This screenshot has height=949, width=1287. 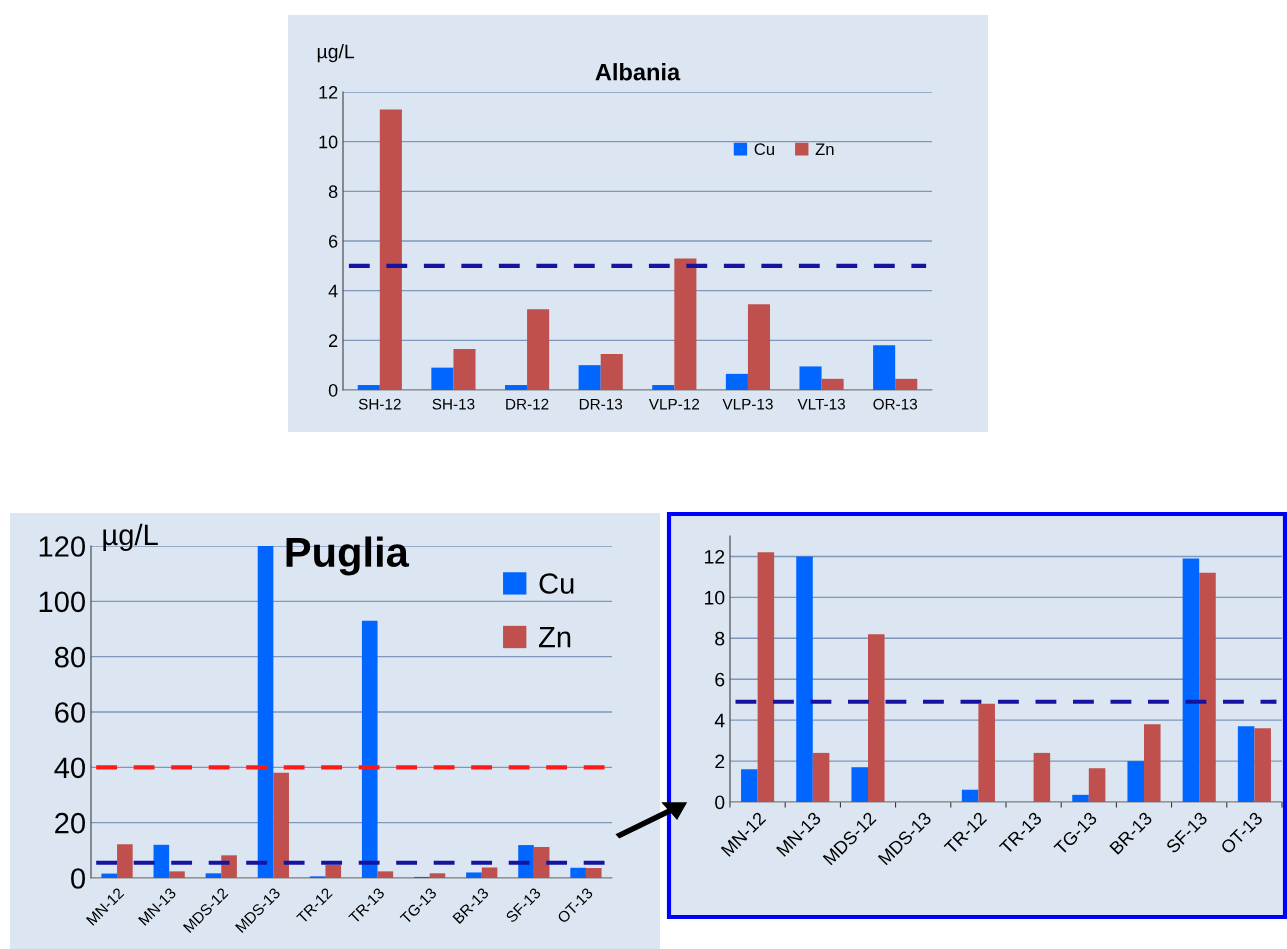 I want to click on chart-title: Puglia, so click(x=348, y=556).